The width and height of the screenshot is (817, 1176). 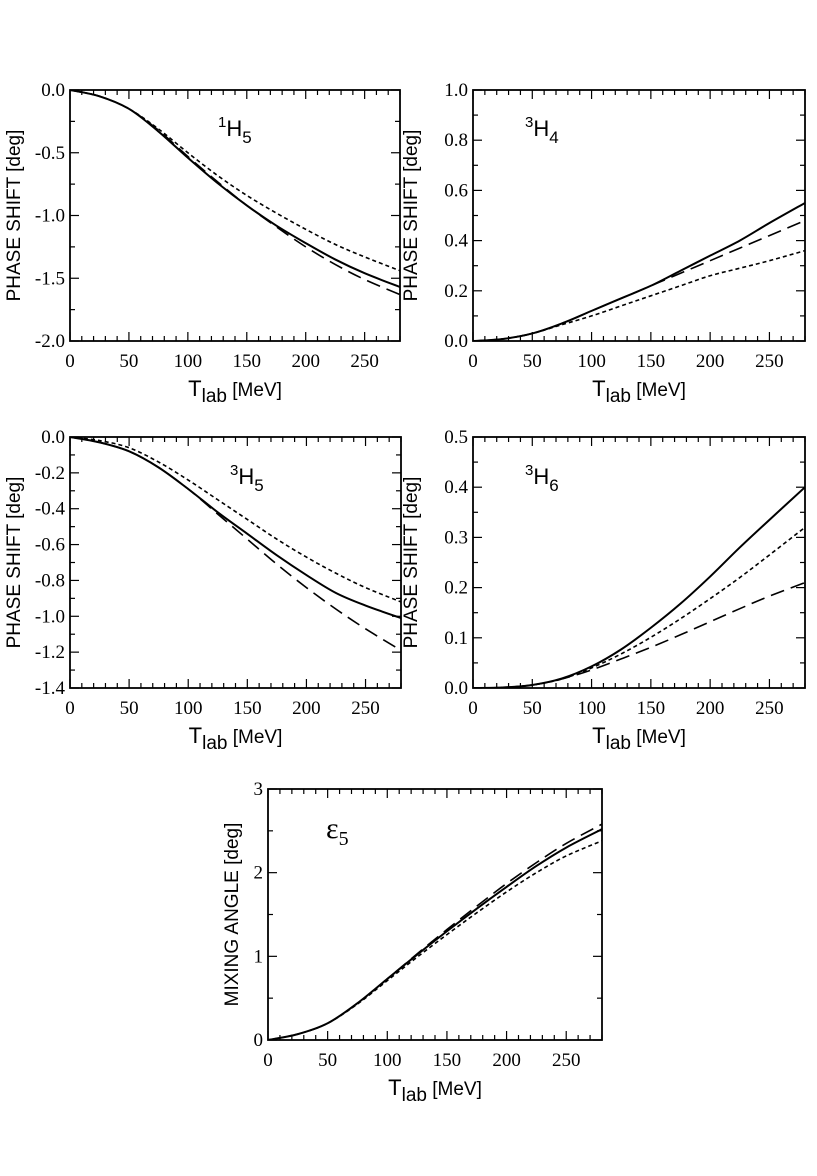 I want to click on partial-wave-label: 1H5, so click(x=235, y=130).